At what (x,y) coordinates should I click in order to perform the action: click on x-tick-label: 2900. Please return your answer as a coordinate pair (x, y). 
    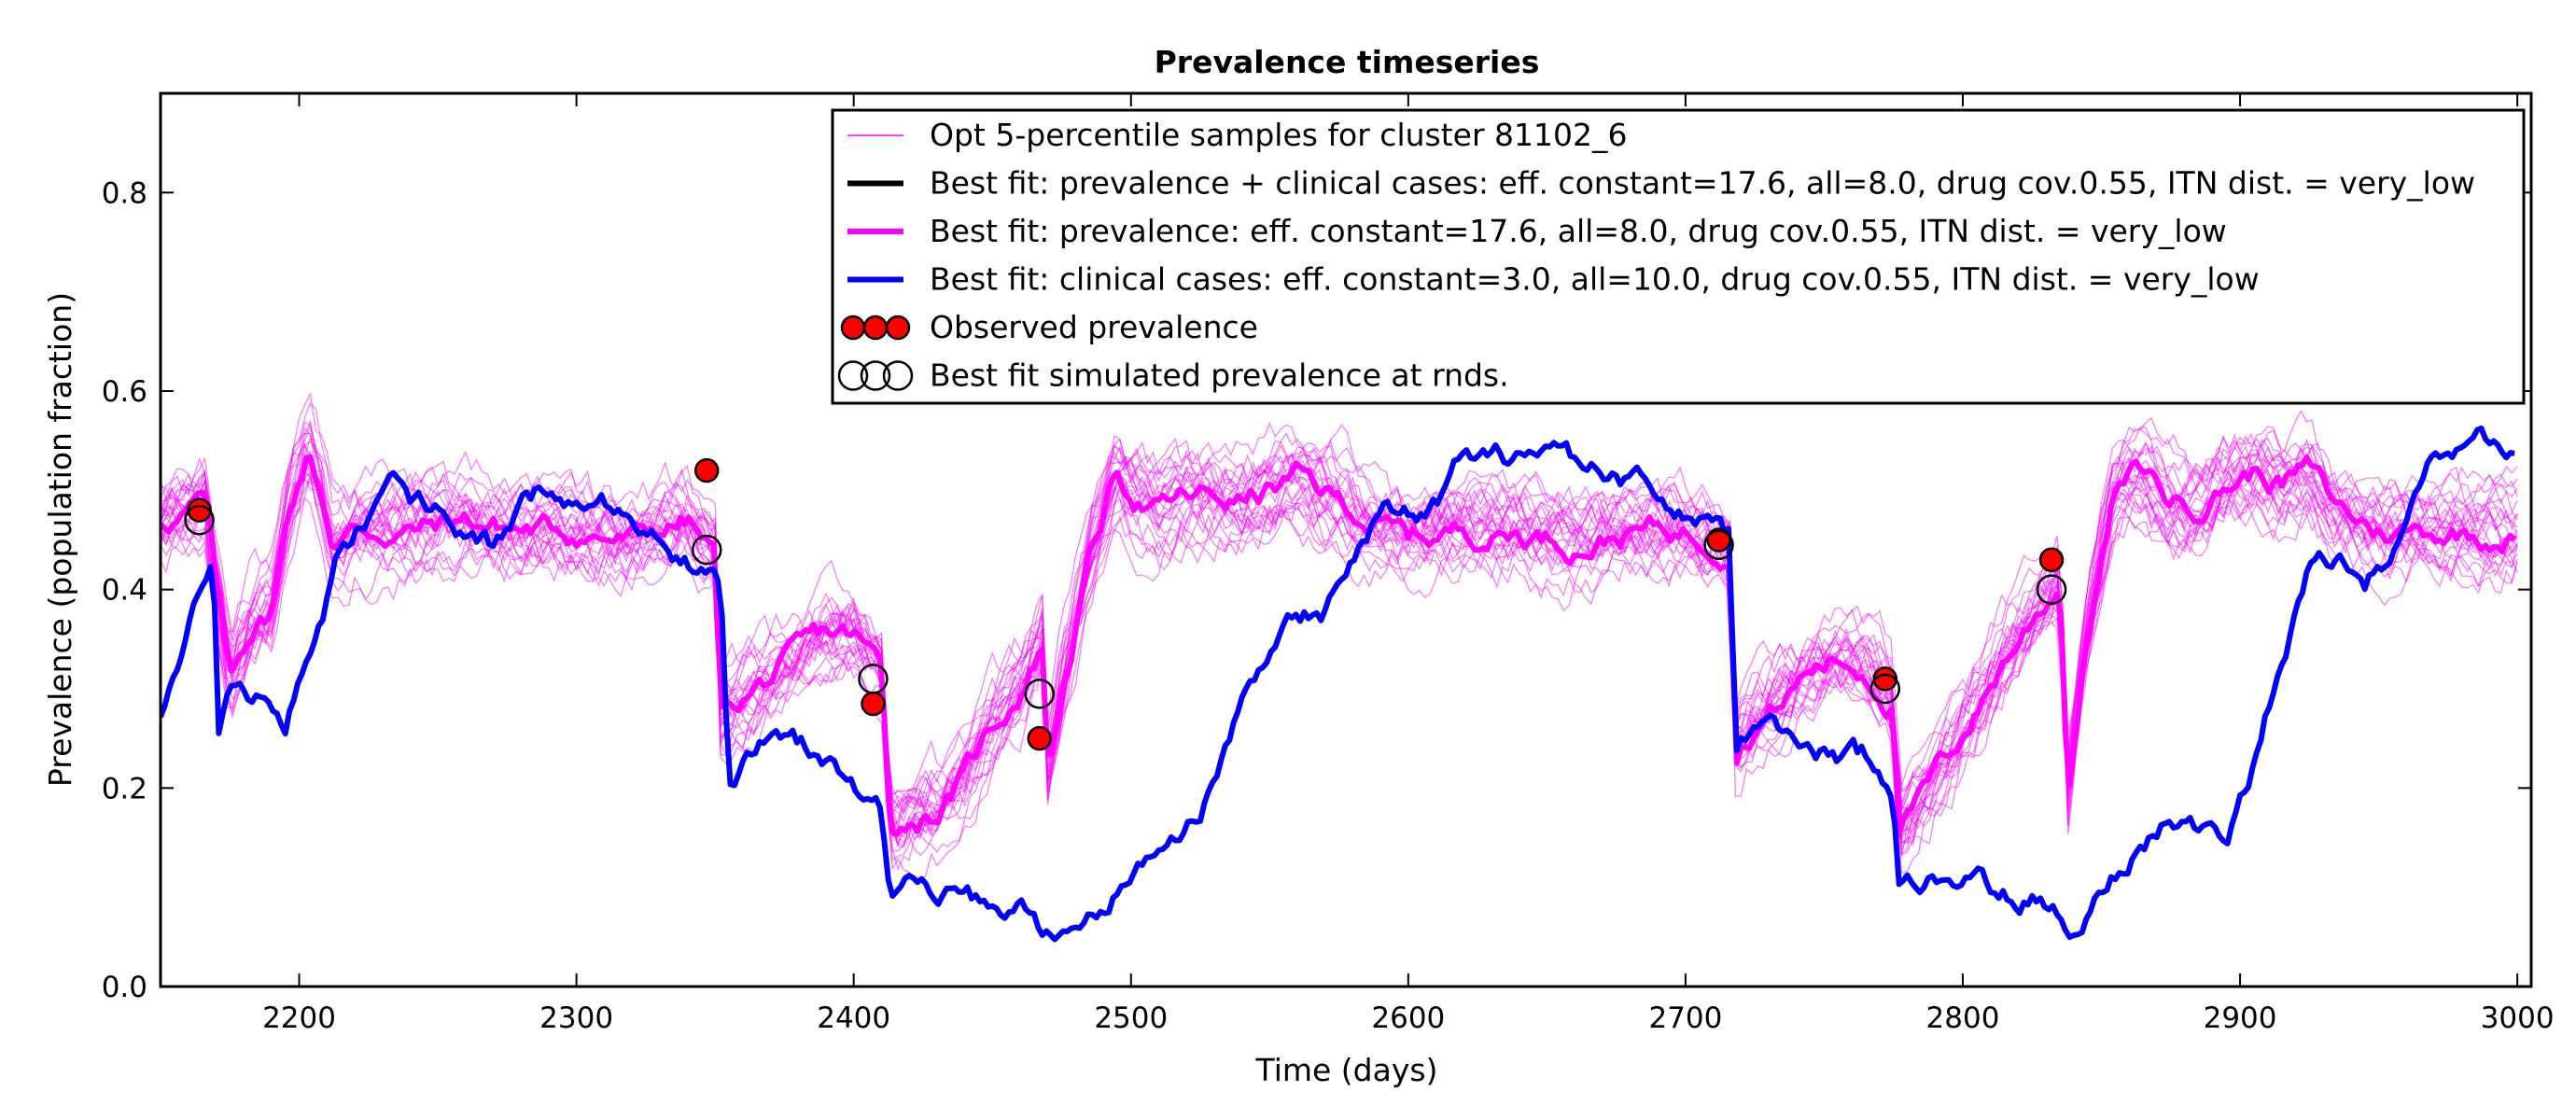
    Looking at the image, I should click on (2240, 1018).